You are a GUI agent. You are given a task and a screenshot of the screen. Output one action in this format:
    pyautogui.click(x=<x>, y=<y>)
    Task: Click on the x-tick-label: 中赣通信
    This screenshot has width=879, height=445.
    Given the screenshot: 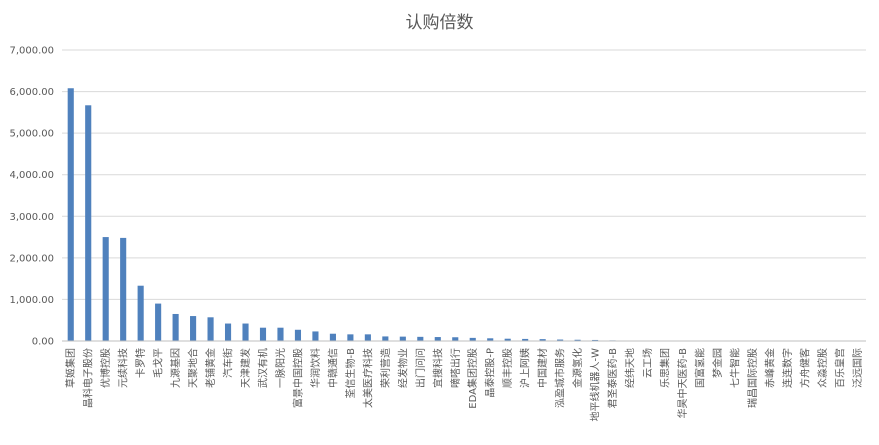 What is the action you would take?
    pyautogui.click(x=332, y=368)
    